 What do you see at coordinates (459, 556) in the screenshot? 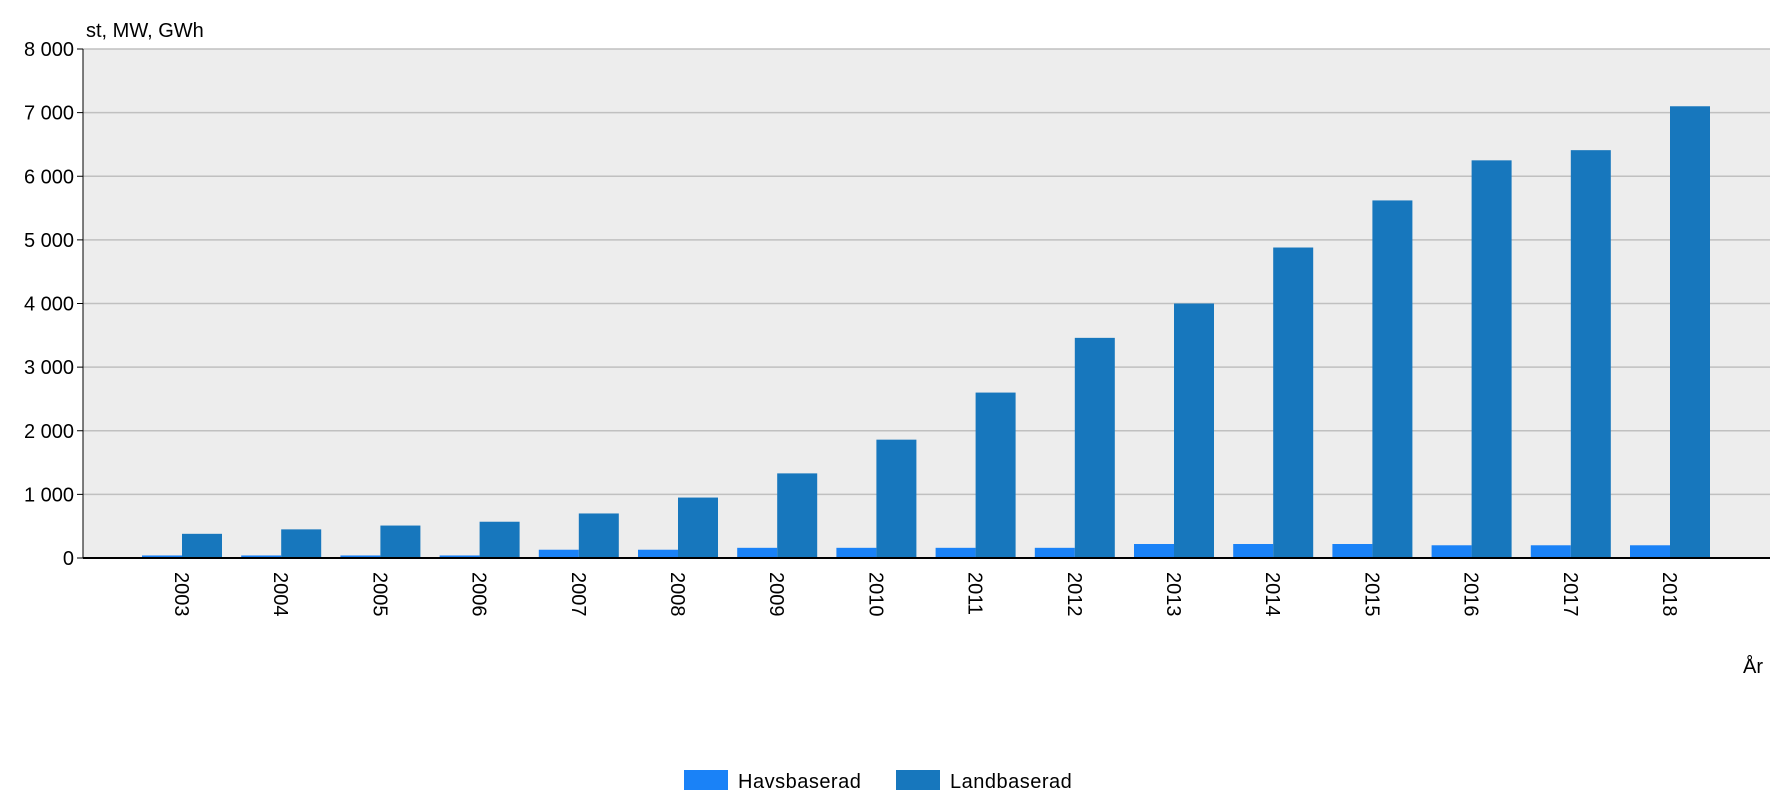
I see `bar-havsbaserad-2006` at bounding box center [459, 556].